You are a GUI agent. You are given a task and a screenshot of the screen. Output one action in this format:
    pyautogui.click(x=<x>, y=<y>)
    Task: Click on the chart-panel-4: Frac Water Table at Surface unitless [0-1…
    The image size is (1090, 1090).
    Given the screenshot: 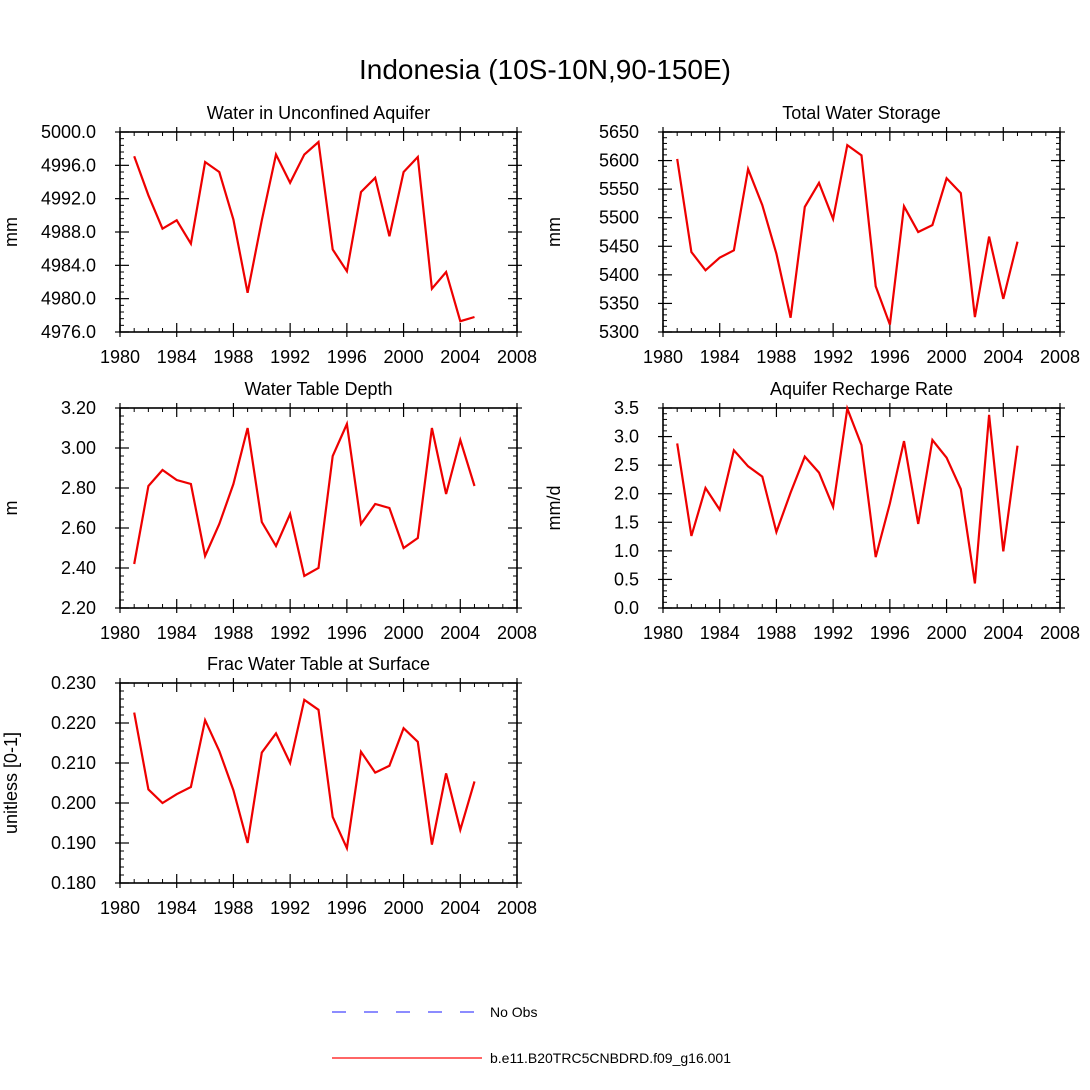 What is the action you would take?
    pyautogui.click(x=269, y=786)
    